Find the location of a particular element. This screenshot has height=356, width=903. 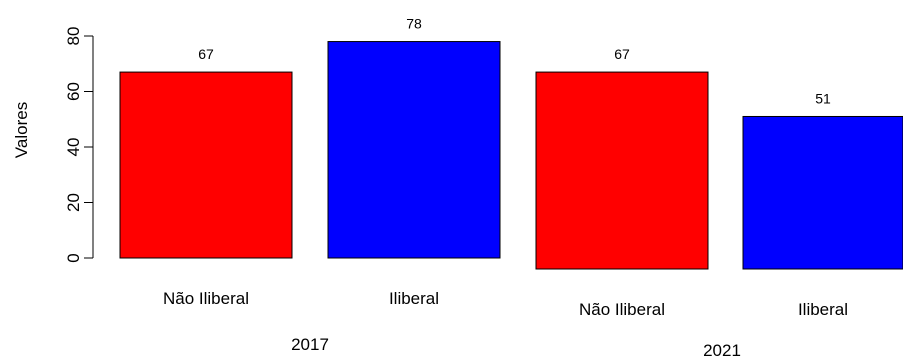

group-label: 2017 is located at coordinates (310, 344).